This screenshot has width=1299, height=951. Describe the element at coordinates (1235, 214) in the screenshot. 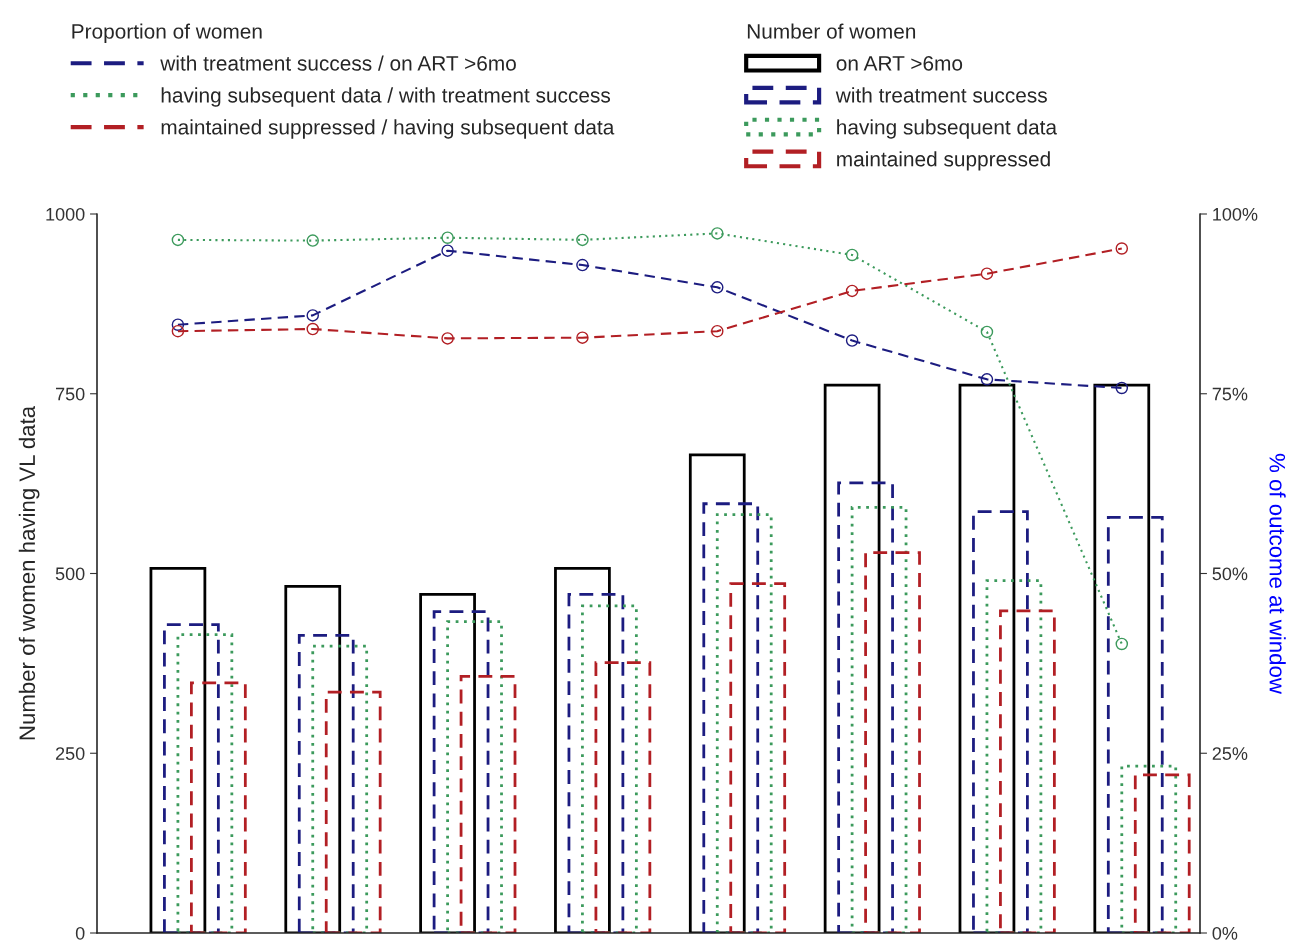

I see `y2-tick-label: 100%` at that location.